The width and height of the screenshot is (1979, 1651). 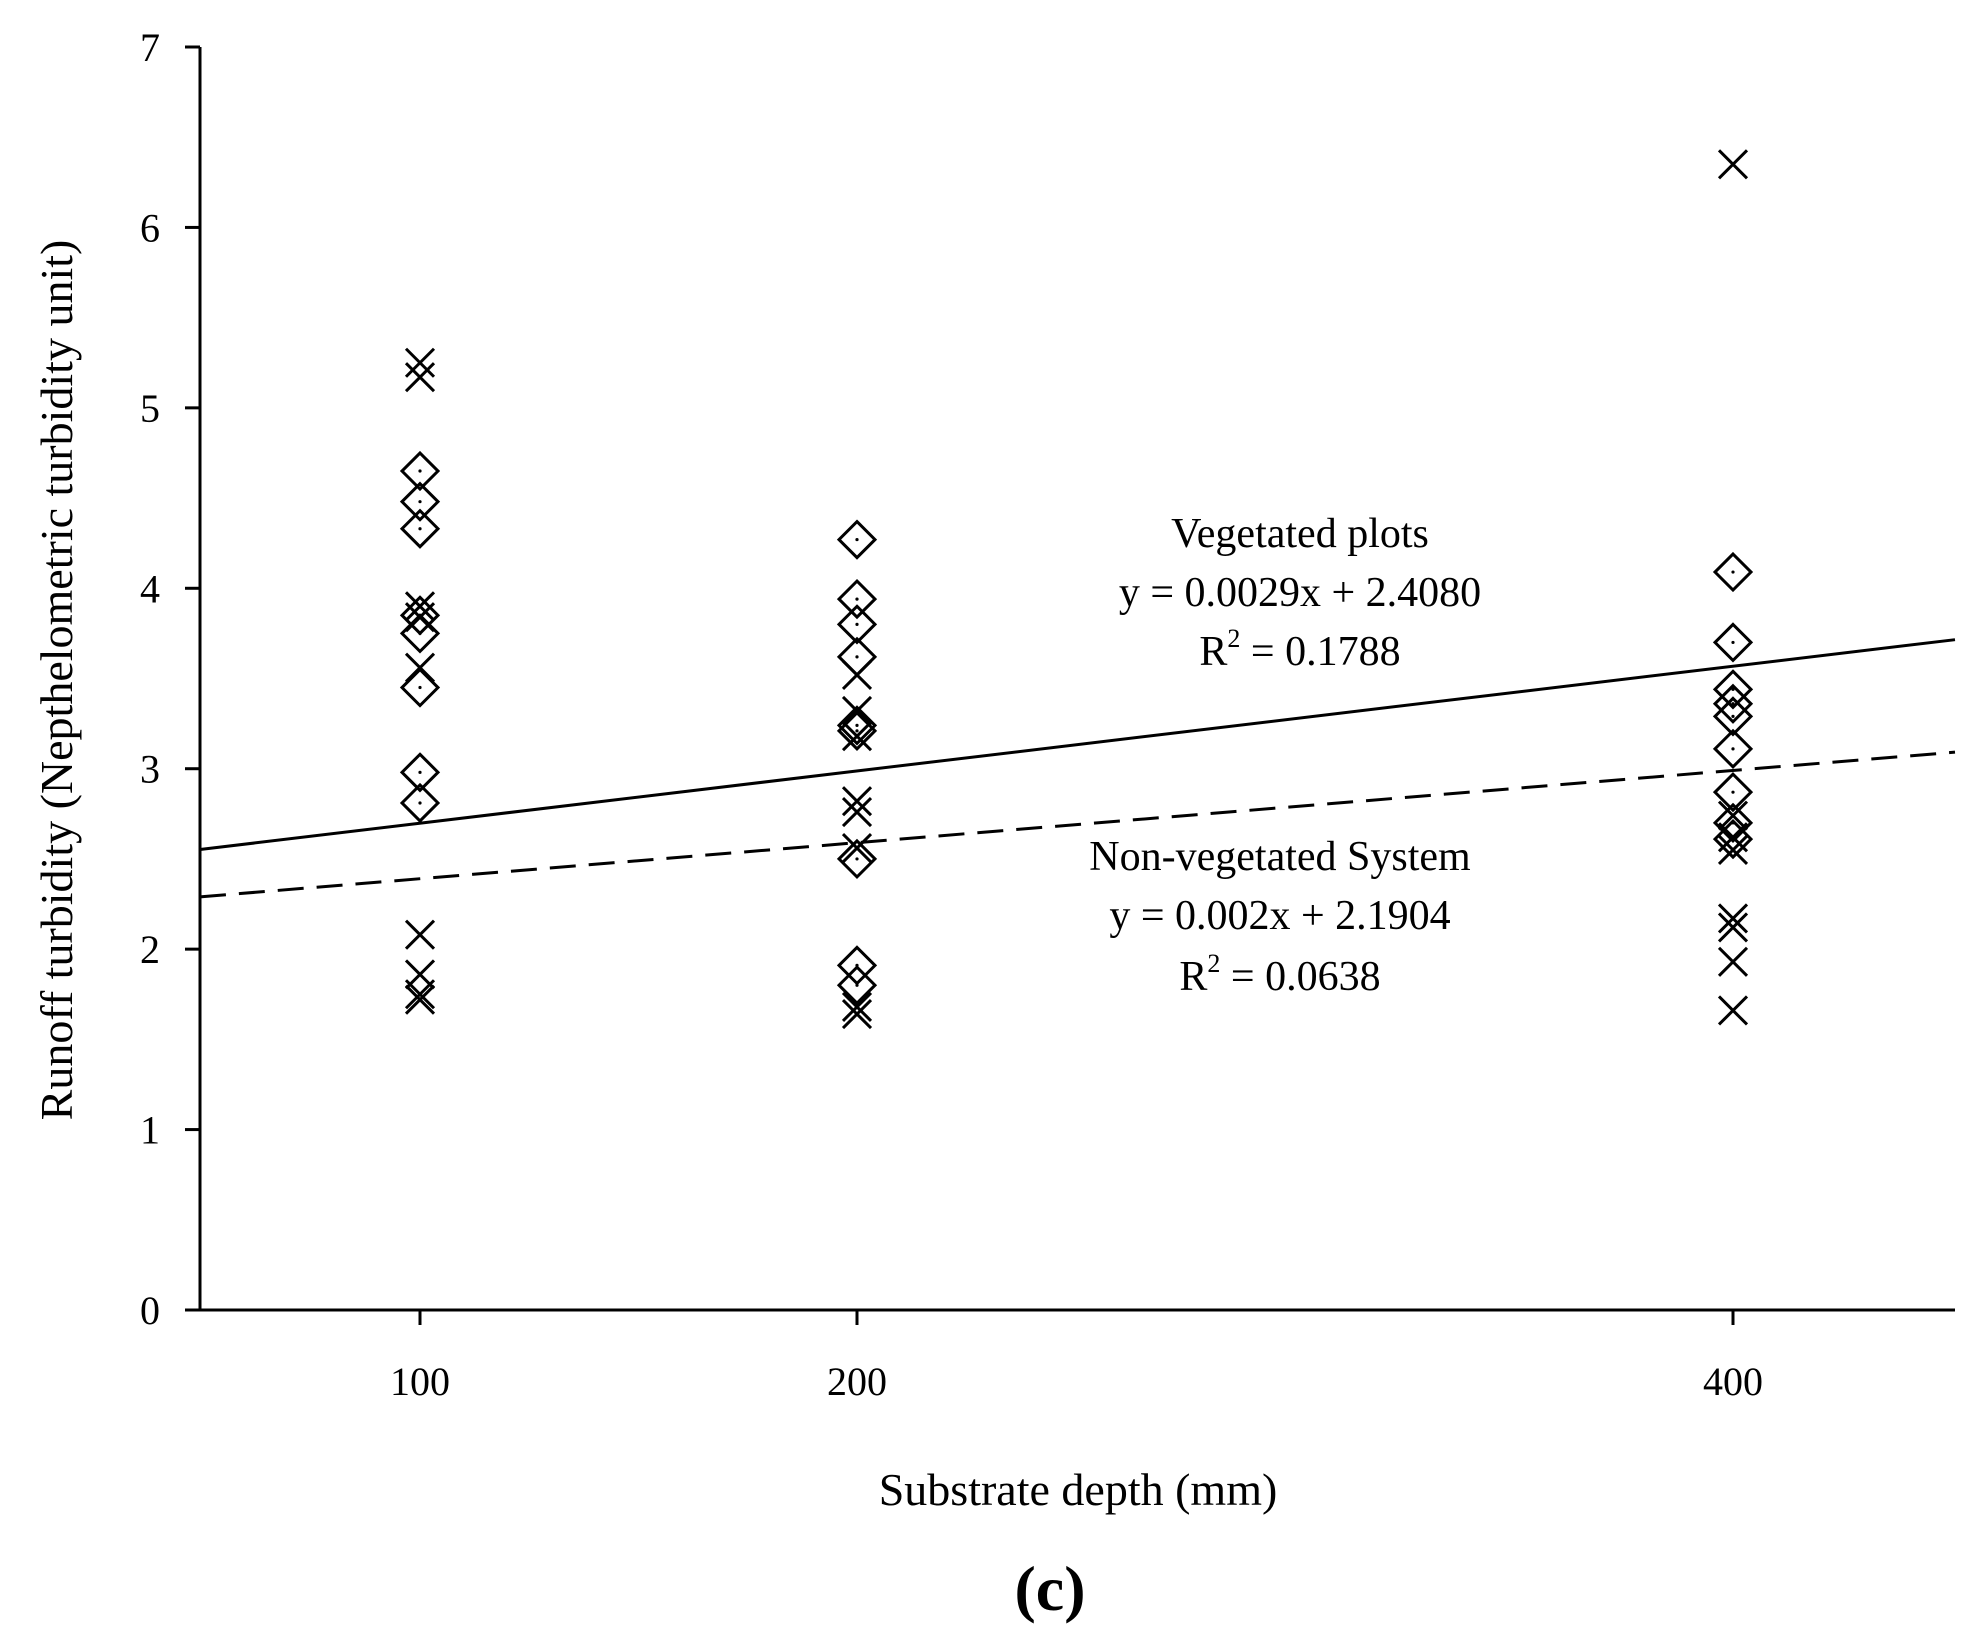 I want to click on vegetated-r2-label: R, so click(x=1213, y=652).